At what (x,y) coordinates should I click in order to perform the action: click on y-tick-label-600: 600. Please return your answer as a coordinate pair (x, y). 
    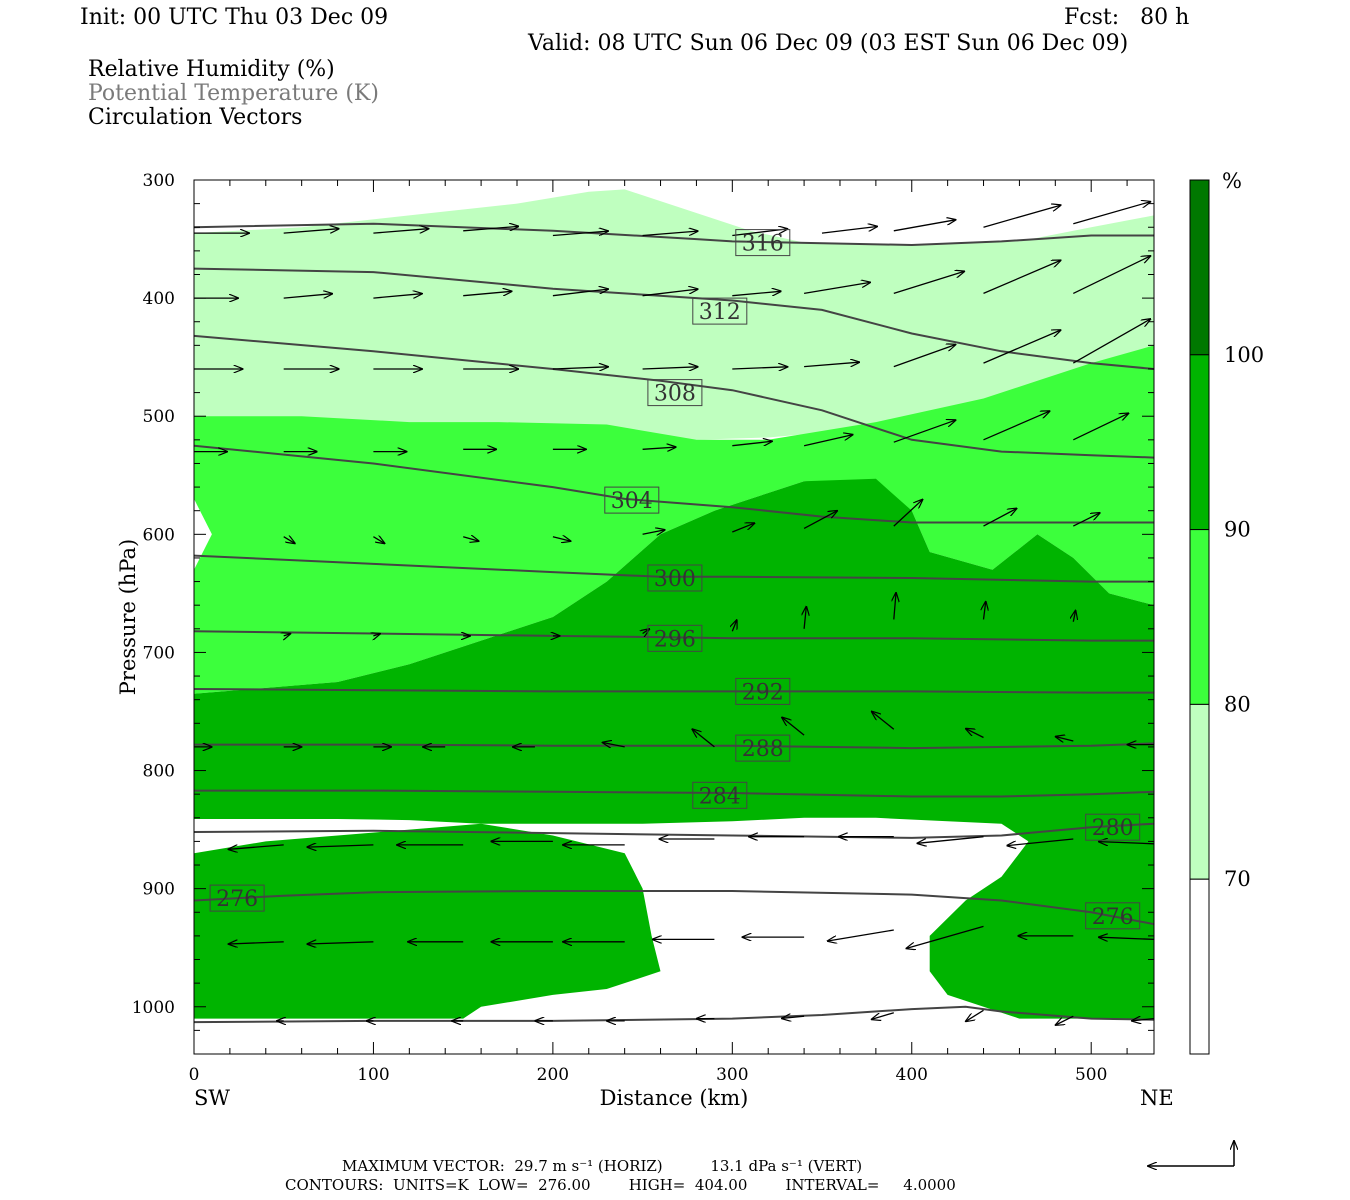
    Looking at the image, I should click on (159, 535).